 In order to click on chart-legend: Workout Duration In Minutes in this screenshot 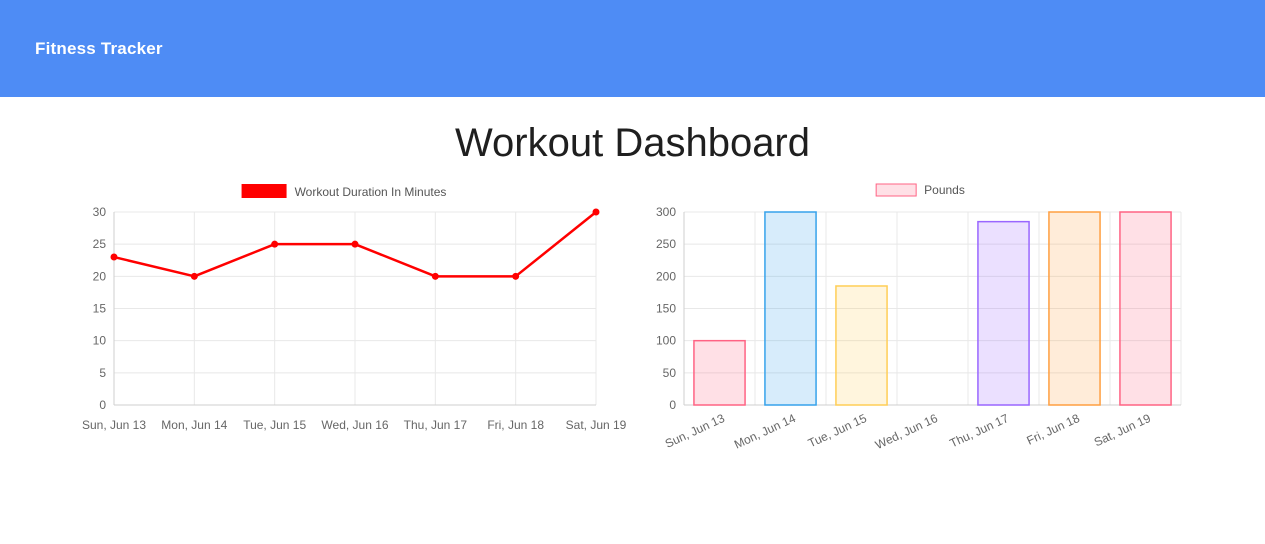, I will do `click(344, 191)`.